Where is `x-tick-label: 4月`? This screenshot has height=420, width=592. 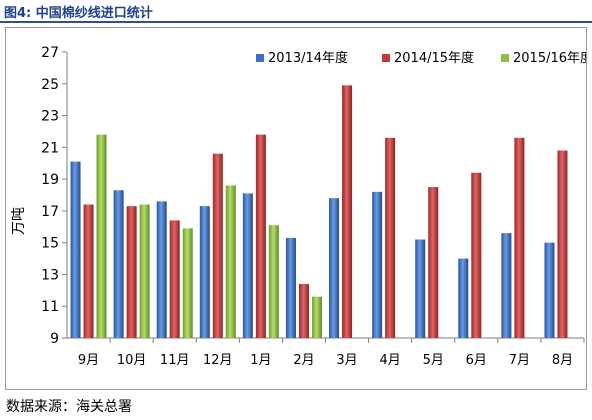
x-tick-label: 4月 is located at coordinates (389, 360).